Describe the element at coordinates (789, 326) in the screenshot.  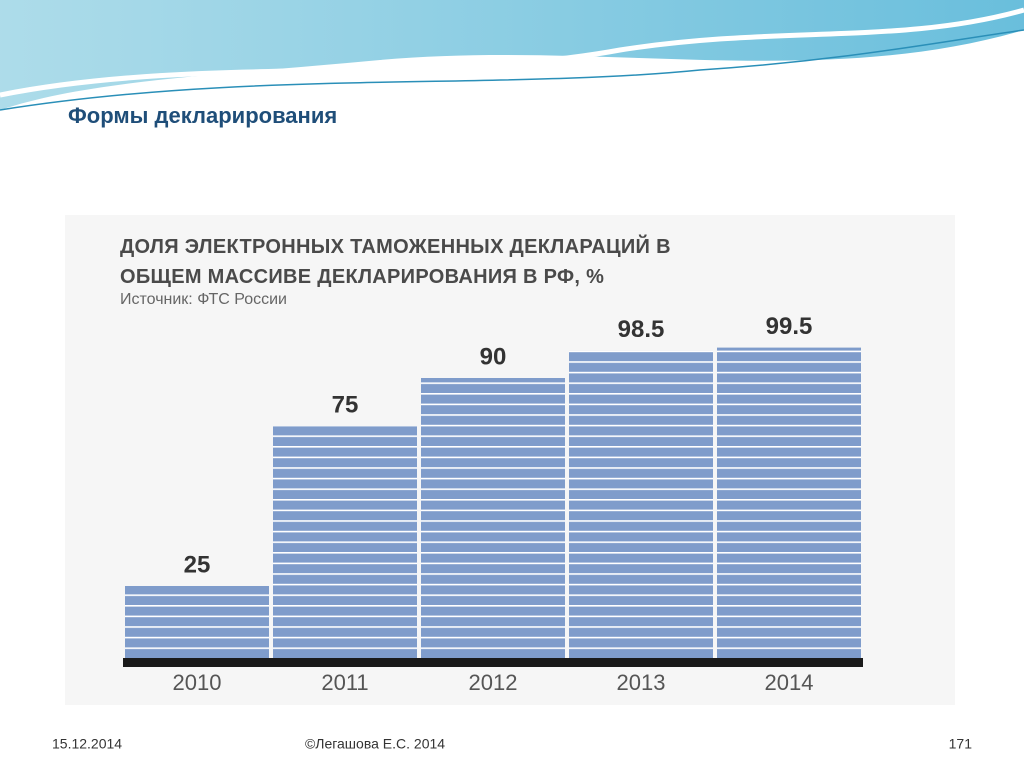
I see `value-label: 99.5` at that location.